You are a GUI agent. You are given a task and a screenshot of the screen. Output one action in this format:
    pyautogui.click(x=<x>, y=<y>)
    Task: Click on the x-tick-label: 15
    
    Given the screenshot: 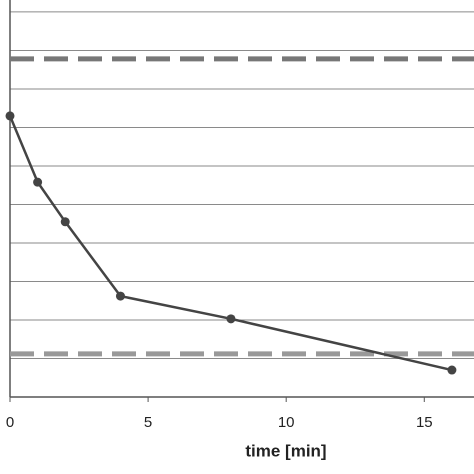 What is the action you would take?
    pyautogui.click(x=424, y=422)
    